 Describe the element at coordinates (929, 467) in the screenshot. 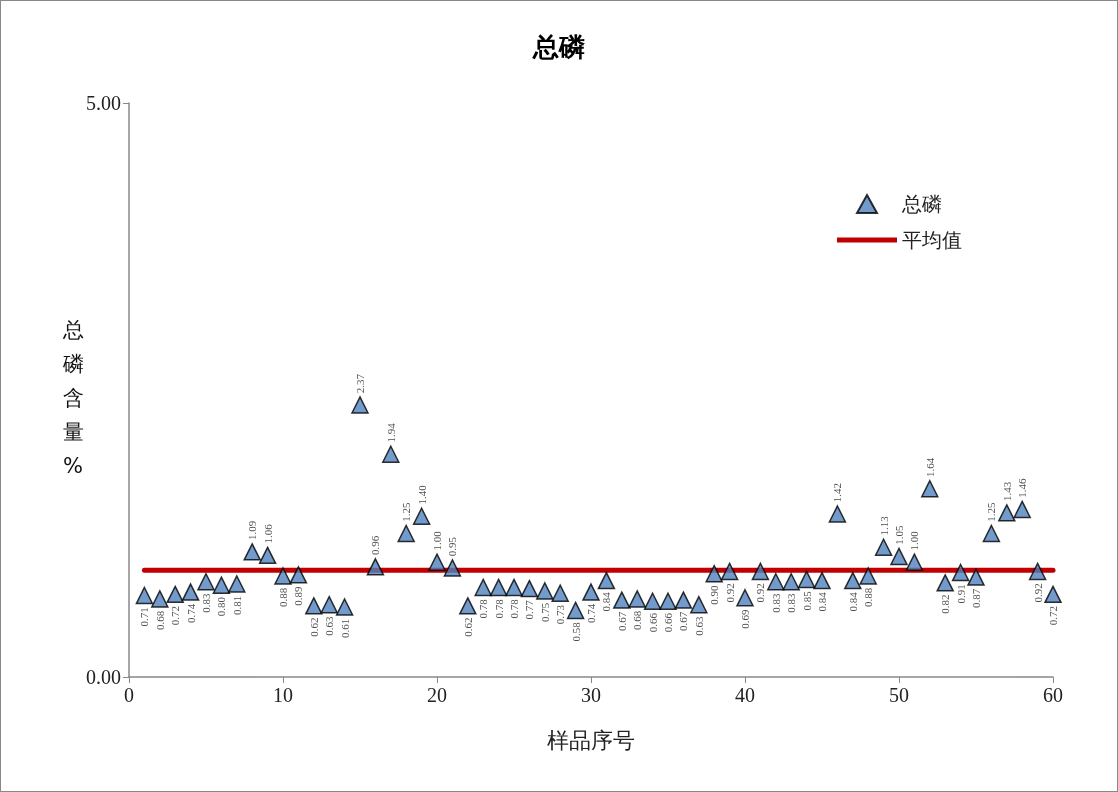

I see `data-label: 1.64` at that location.